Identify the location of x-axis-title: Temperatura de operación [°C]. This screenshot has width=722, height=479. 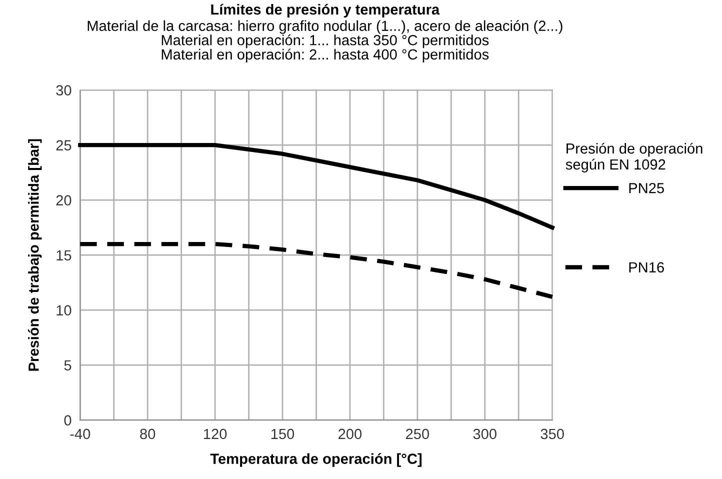
(316, 460).